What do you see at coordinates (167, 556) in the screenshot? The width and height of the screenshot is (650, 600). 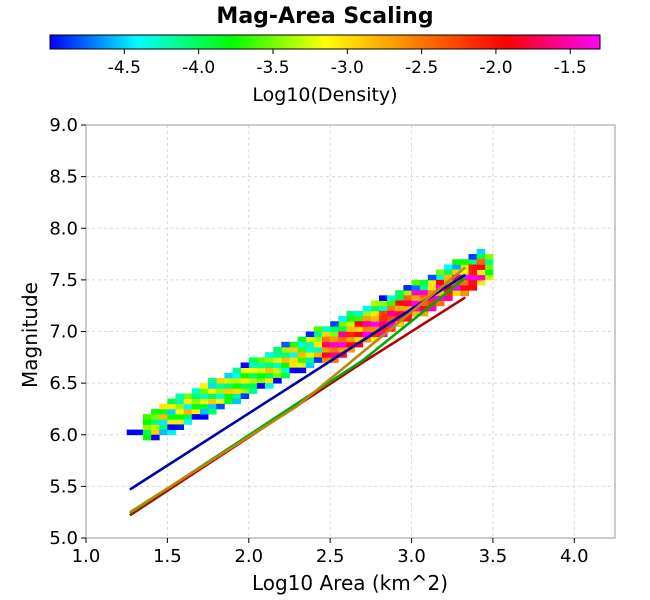 I see `x-tick-label: 1.5` at bounding box center [167, 556].